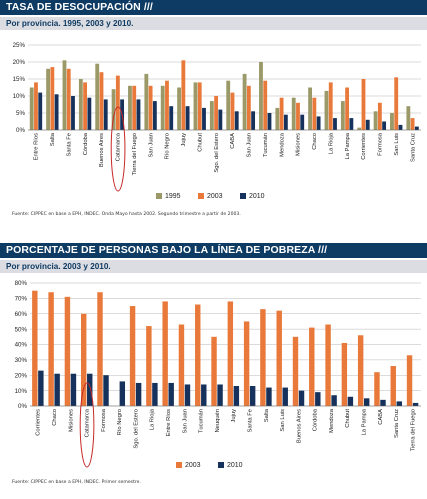 The width and height of the screenshot is (427, 499). What do you see at coordinates (21, 329) in the screenshot?
I see `y-tick-label: 50%` at bounding box center [21, 329].